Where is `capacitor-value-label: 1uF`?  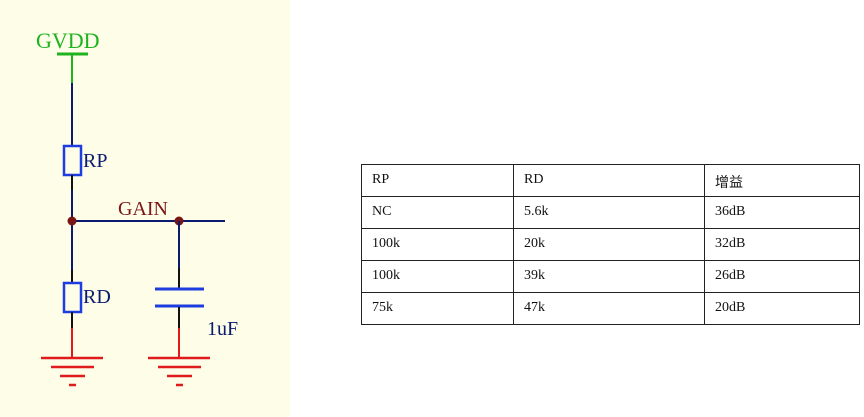 capacitor-value-label: 1uF is located at coordinates (222, 329).